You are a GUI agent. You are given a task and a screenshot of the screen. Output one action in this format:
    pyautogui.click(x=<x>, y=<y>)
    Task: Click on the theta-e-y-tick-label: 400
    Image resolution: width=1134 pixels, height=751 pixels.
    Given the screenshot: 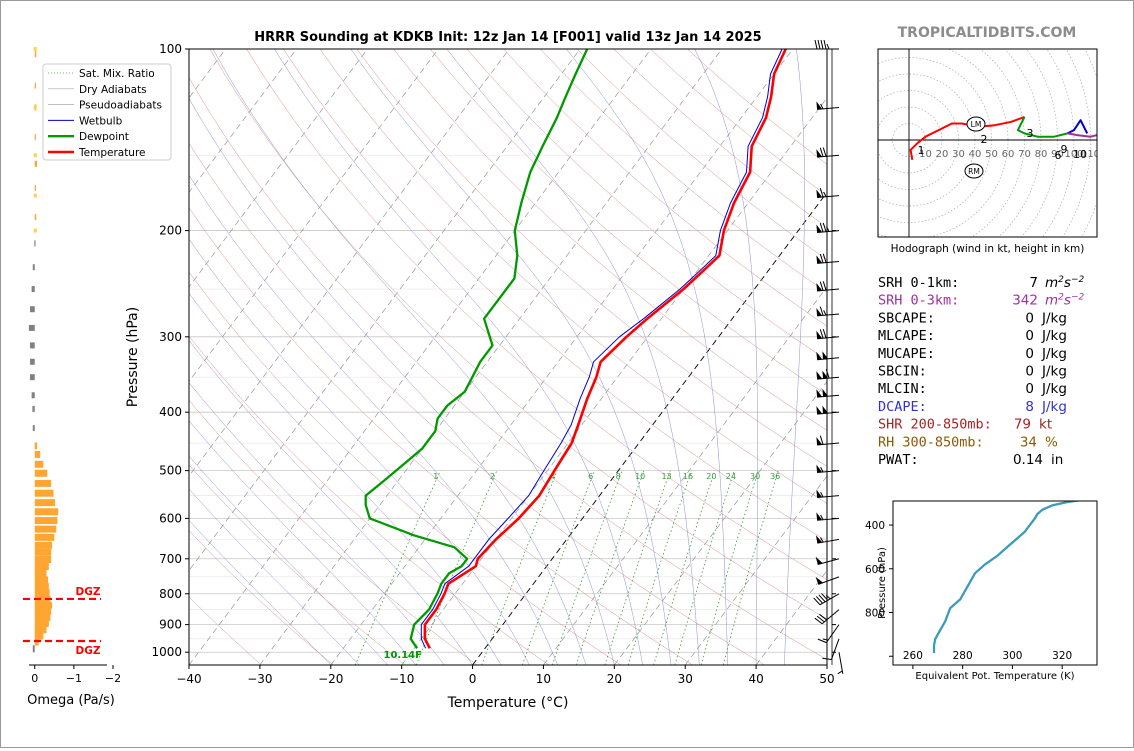 What is the action you would take?
    pyautogui.click(x=875, y=526)
    